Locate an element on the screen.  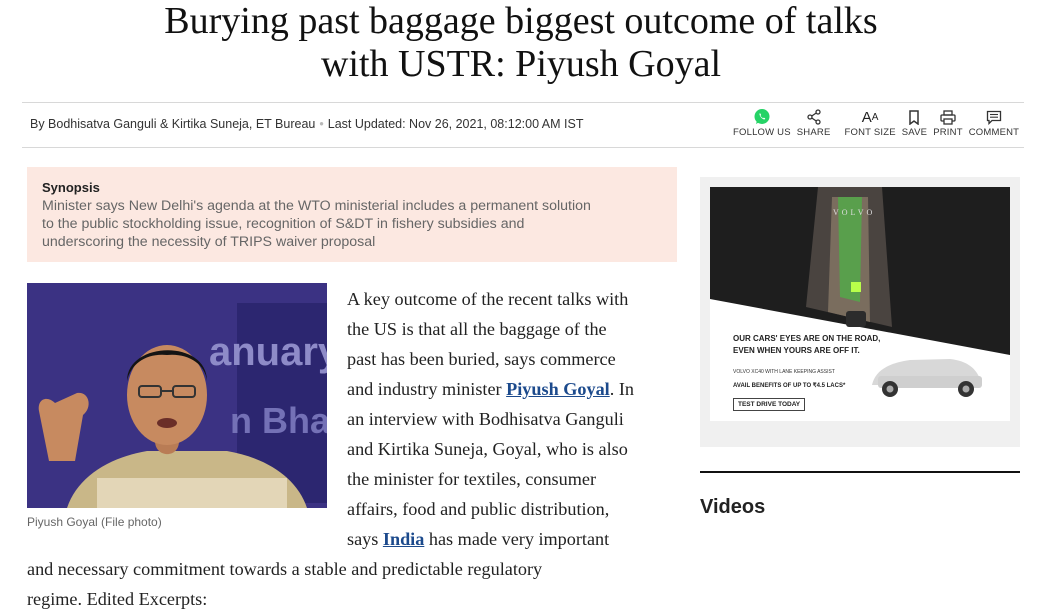
body-line-4: and industry minister Piyush Goyal. In is located at coordinates (490, 389).